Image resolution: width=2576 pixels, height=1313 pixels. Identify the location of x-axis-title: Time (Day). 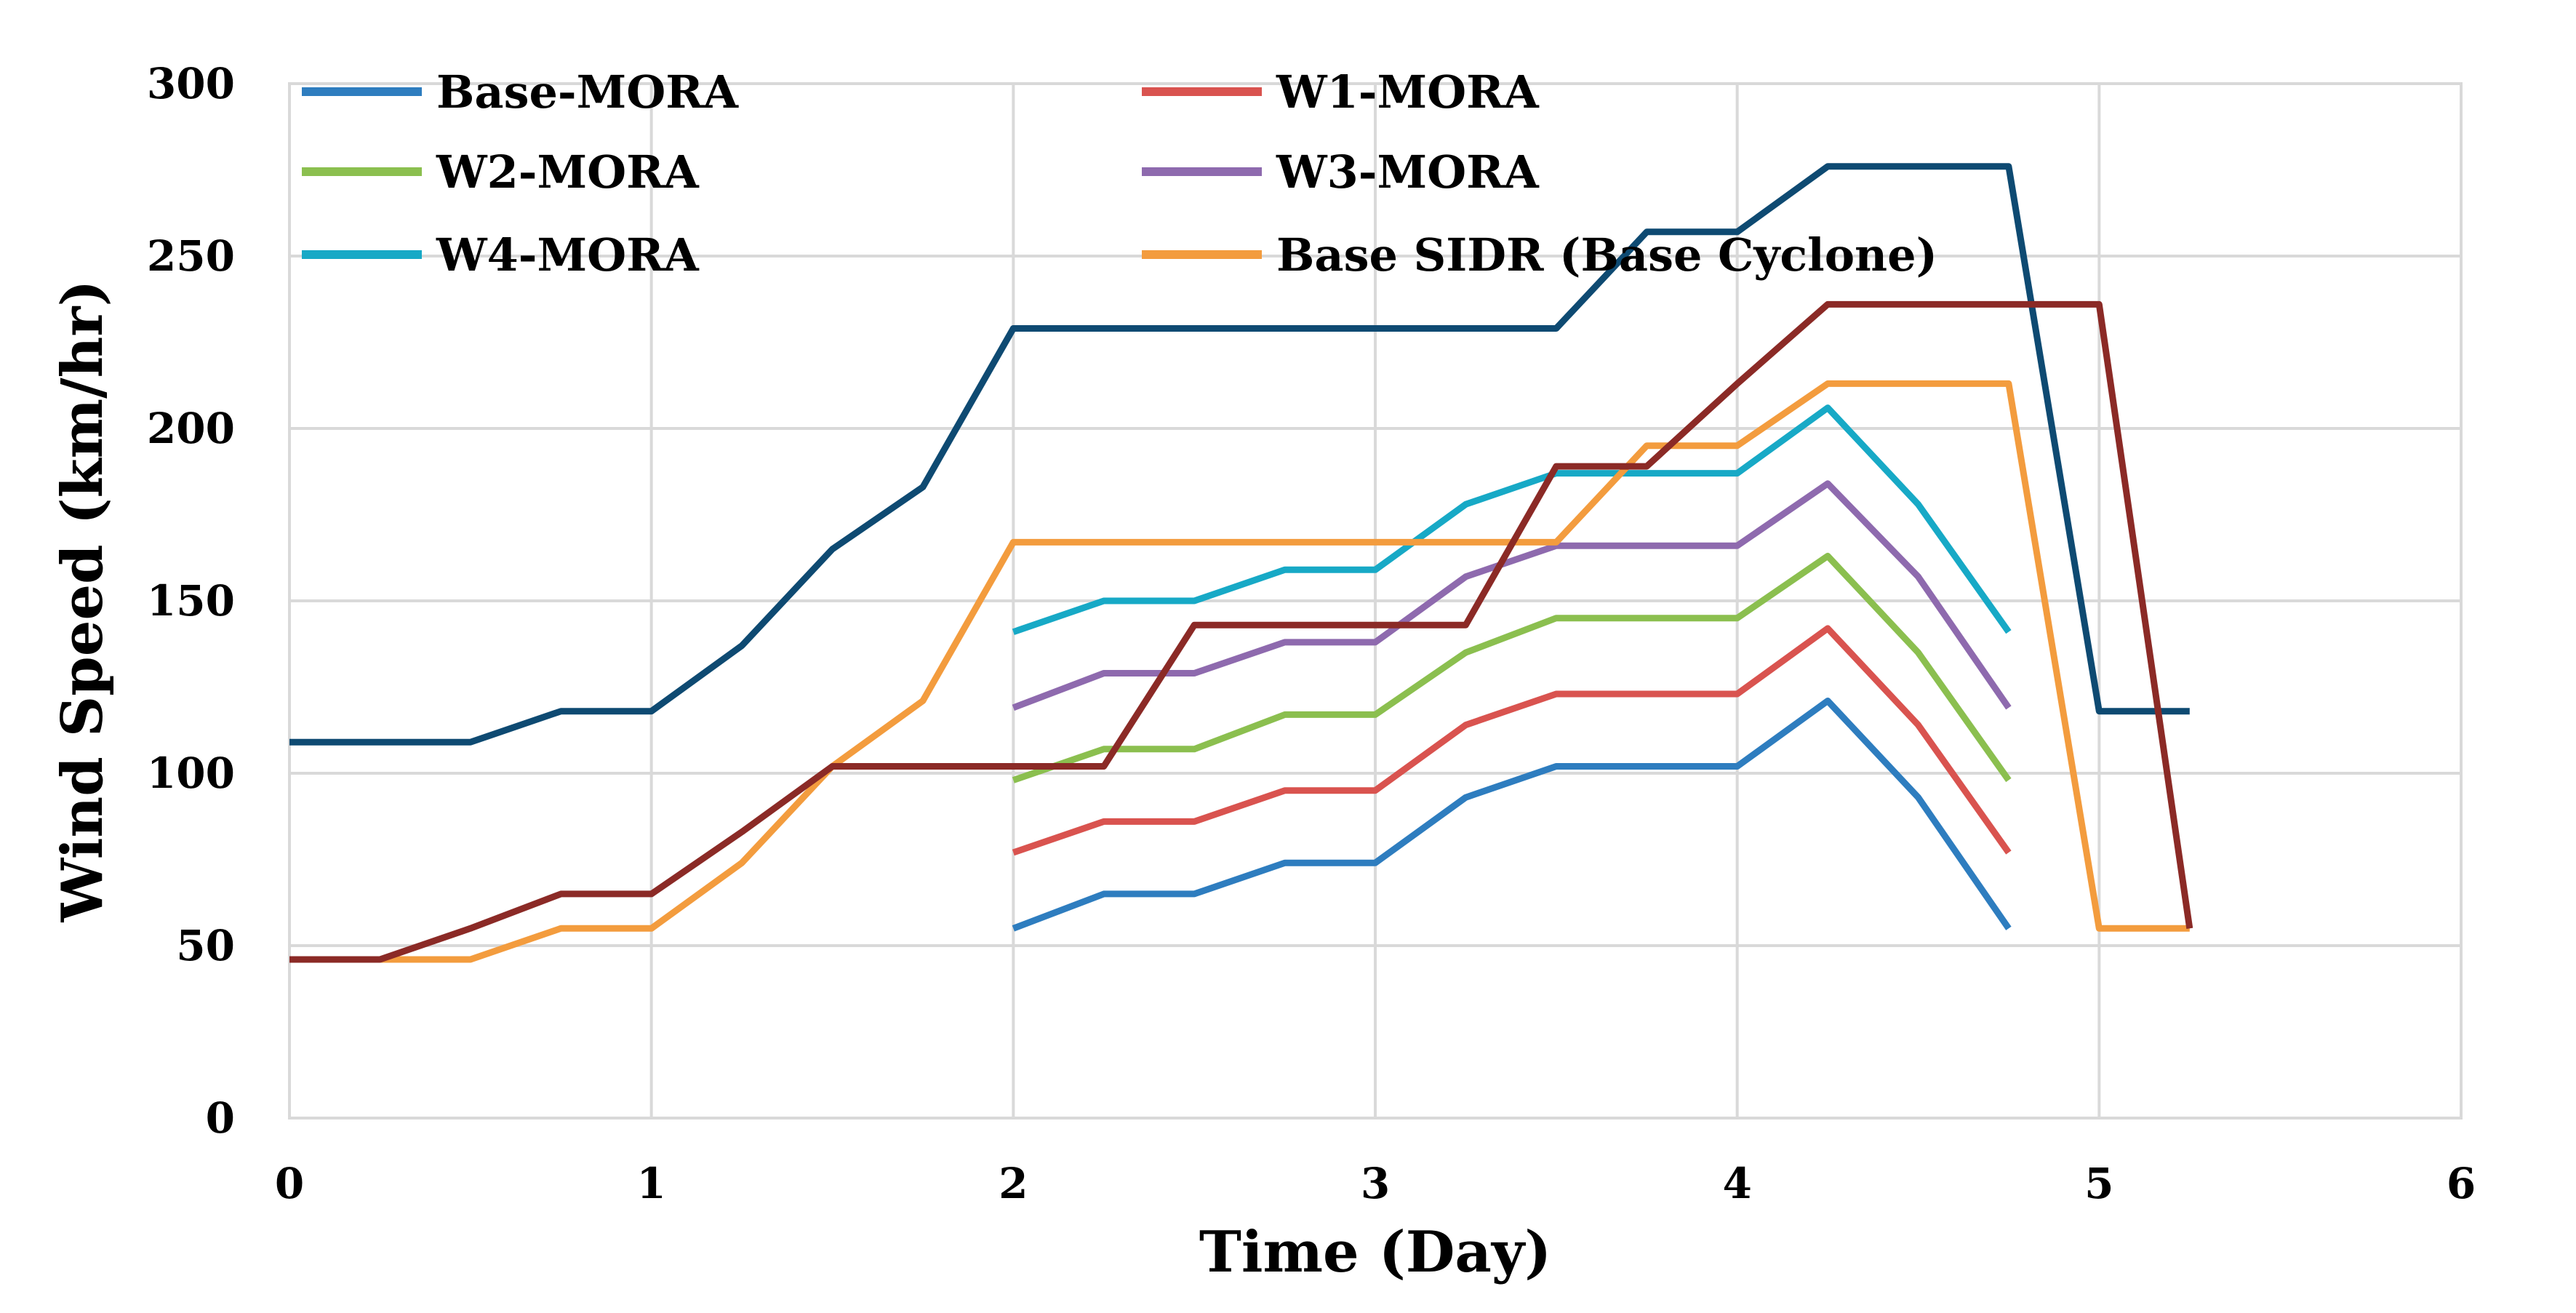
(1375, 1252).